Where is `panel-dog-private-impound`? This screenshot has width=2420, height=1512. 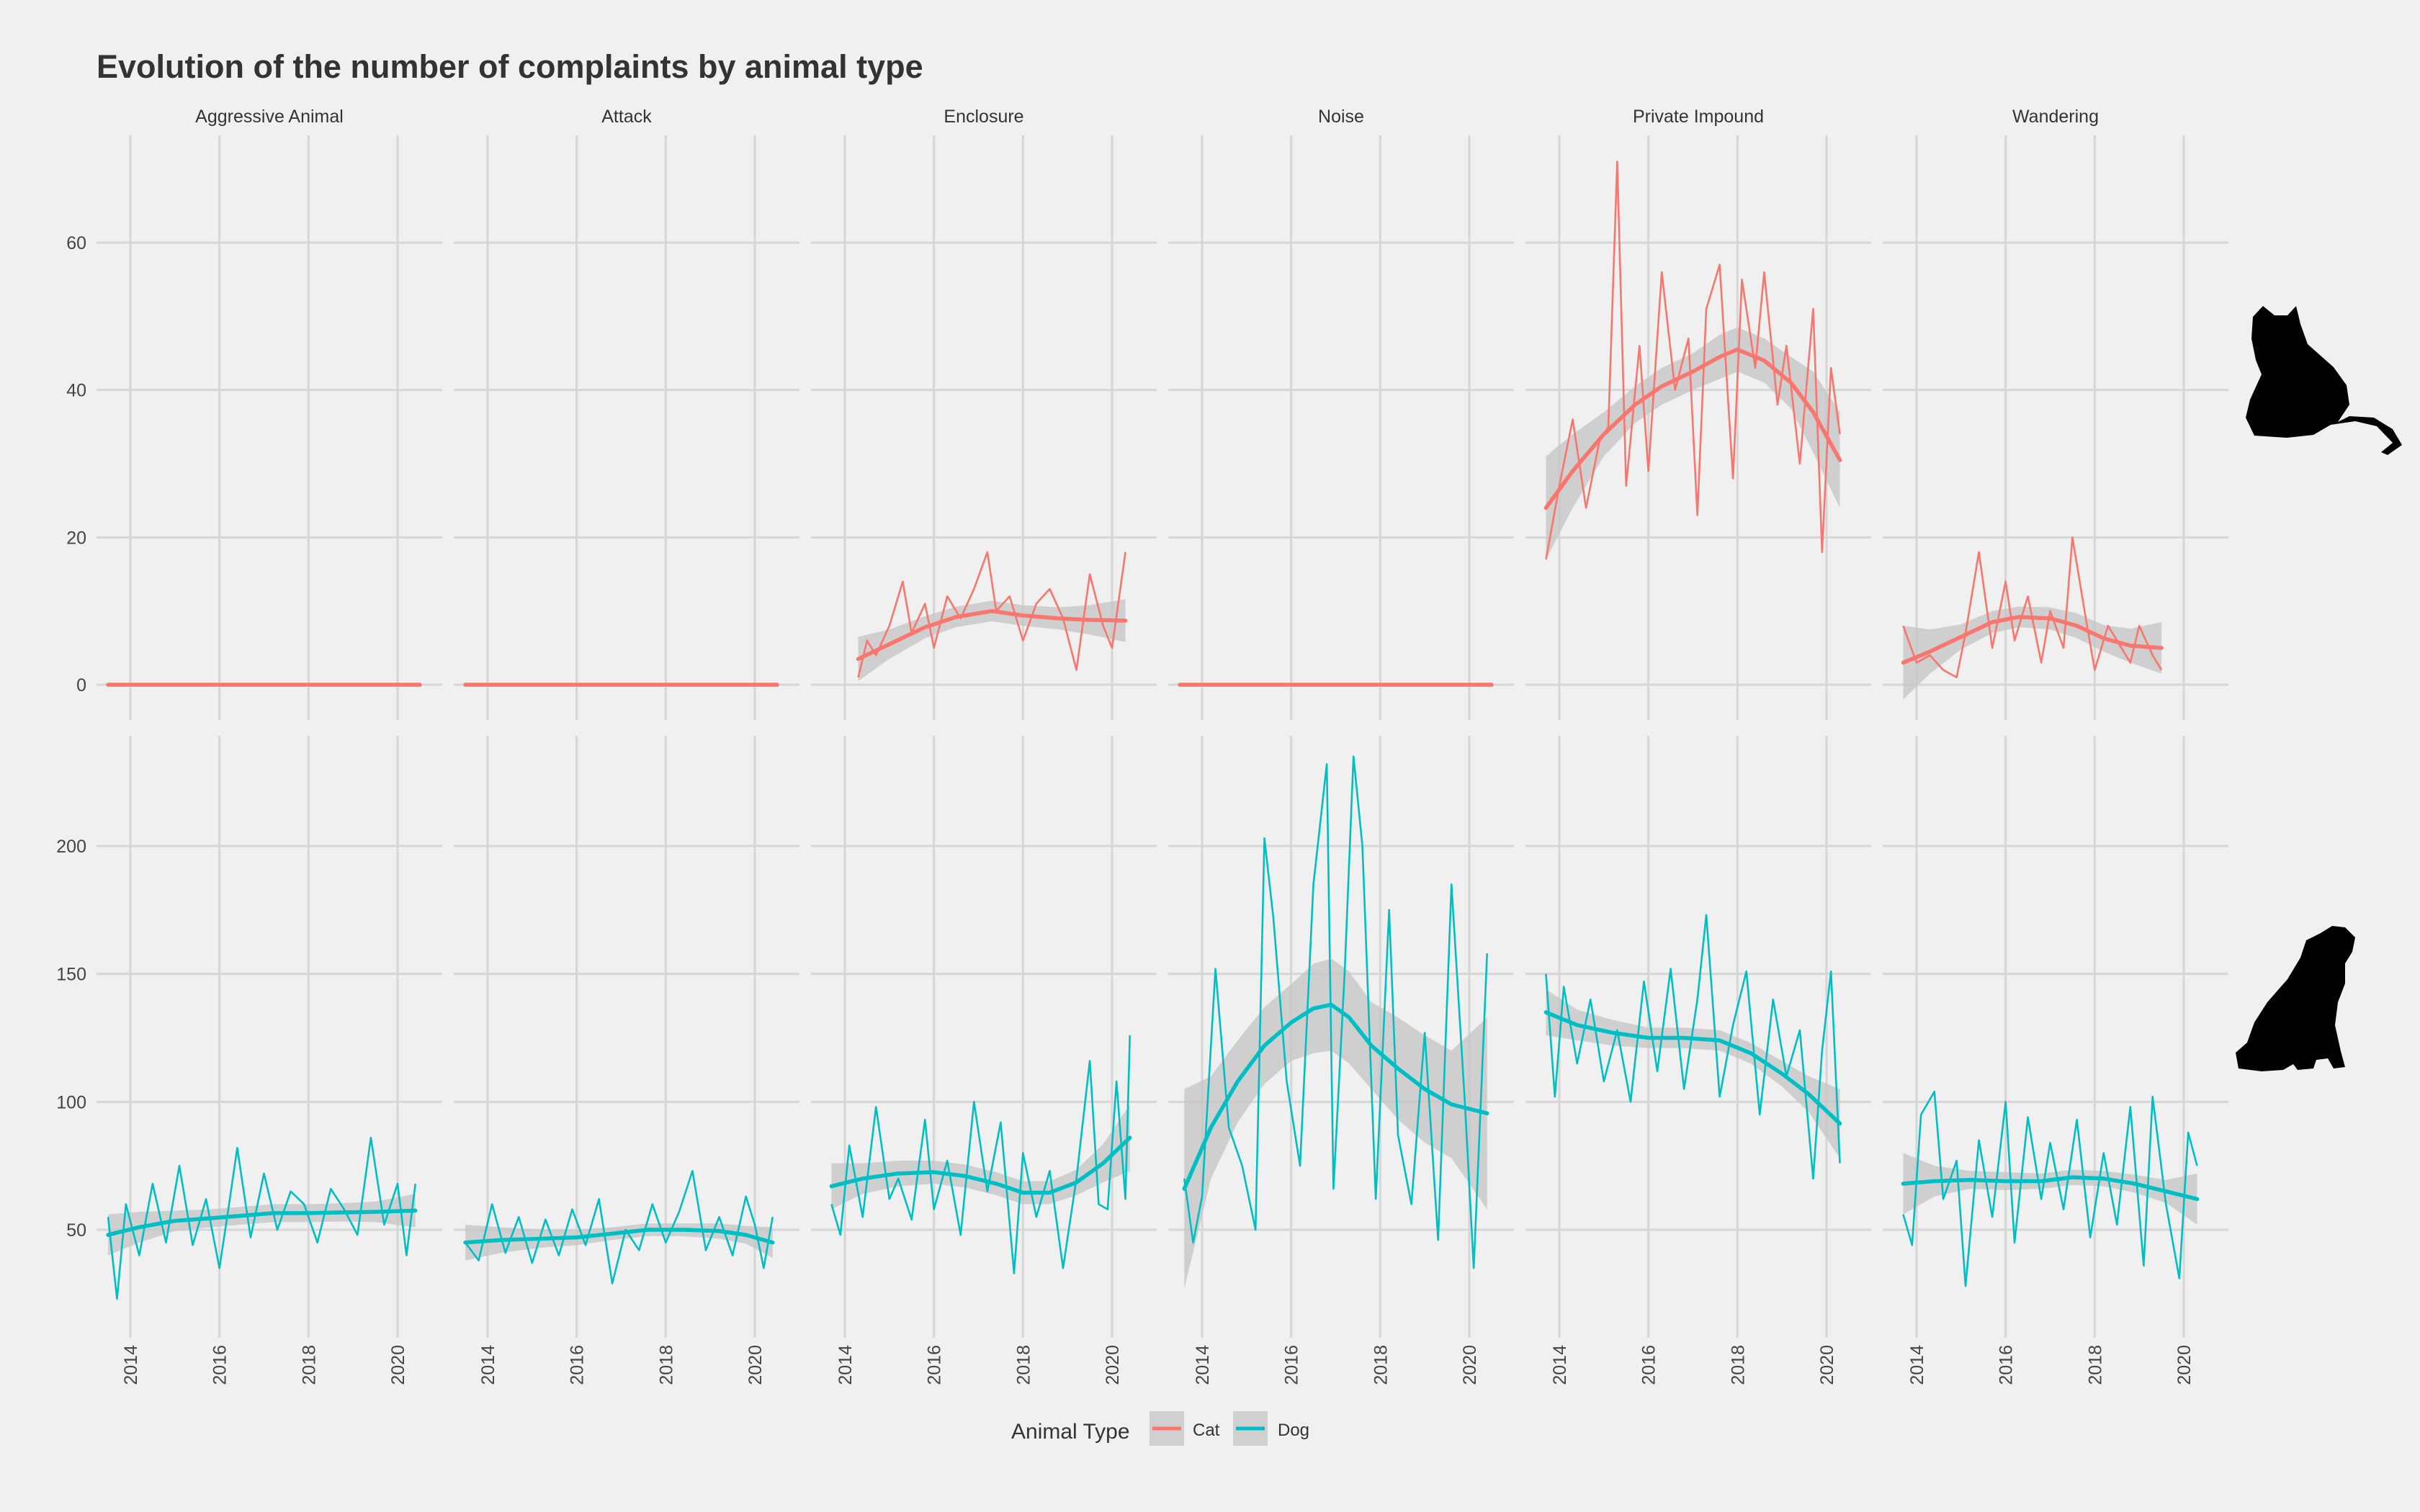
panel-dog-private-impound is located at coordinates (1698, 1037).